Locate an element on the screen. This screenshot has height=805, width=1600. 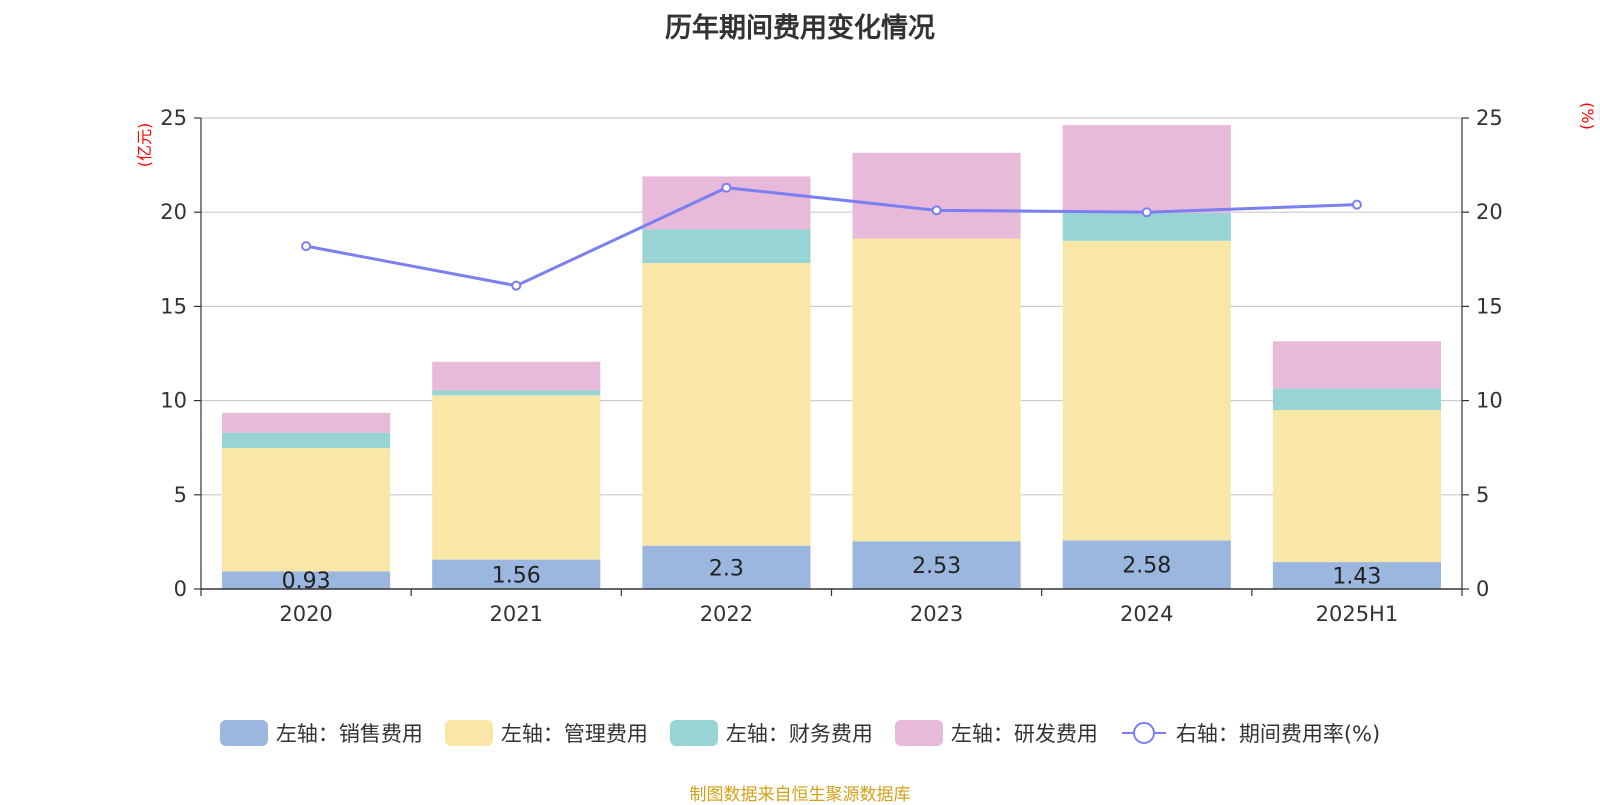
legend-label-sales: 左轴：销售费用 is located at coordinates (349, 734).